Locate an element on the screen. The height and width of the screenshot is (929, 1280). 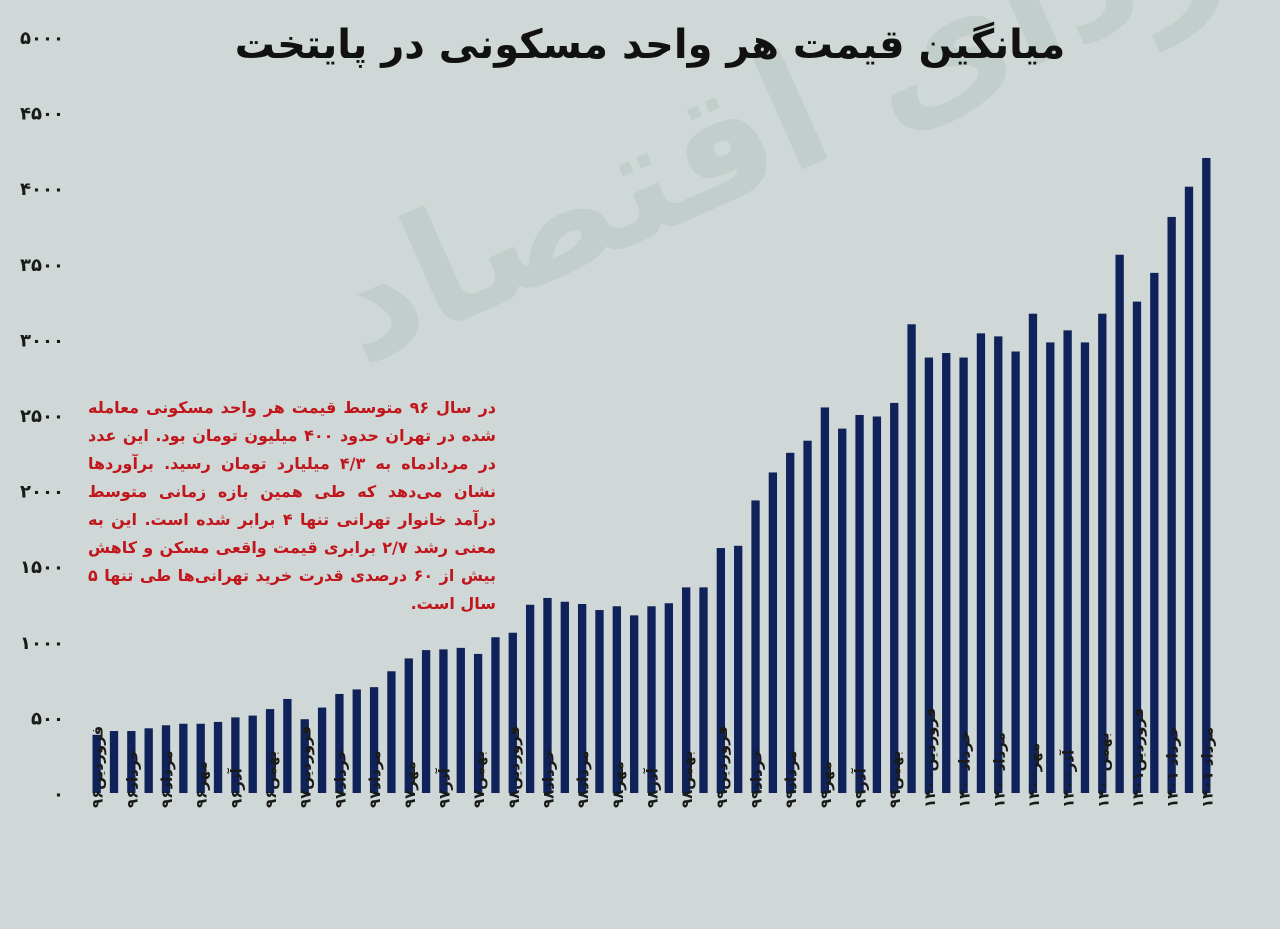
x-tick-label: بهمن۹۷ is located at coordinates (479, 779).